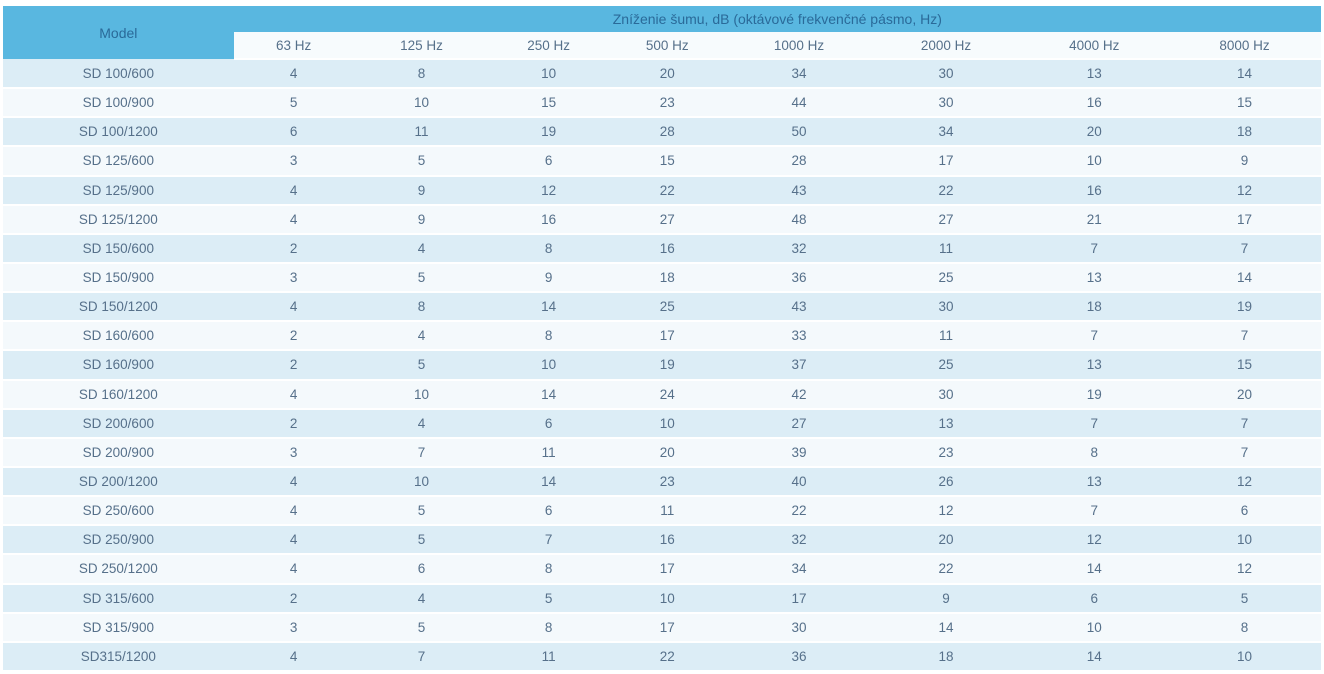  Describe the element at coordinates (548, 46) in the screenshot. I see `freq-column-header: 250 Hz` at that location.